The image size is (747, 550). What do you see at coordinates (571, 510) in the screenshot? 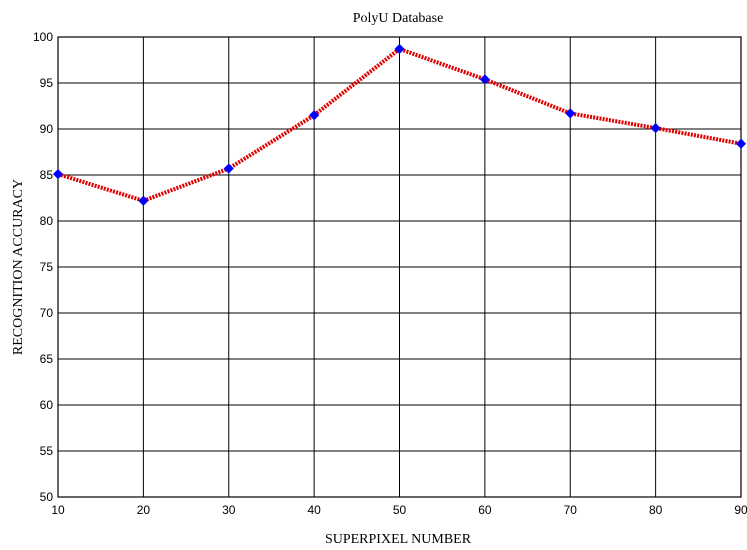
I see `x-tick-label: 70` at bounding box center [571, 510].